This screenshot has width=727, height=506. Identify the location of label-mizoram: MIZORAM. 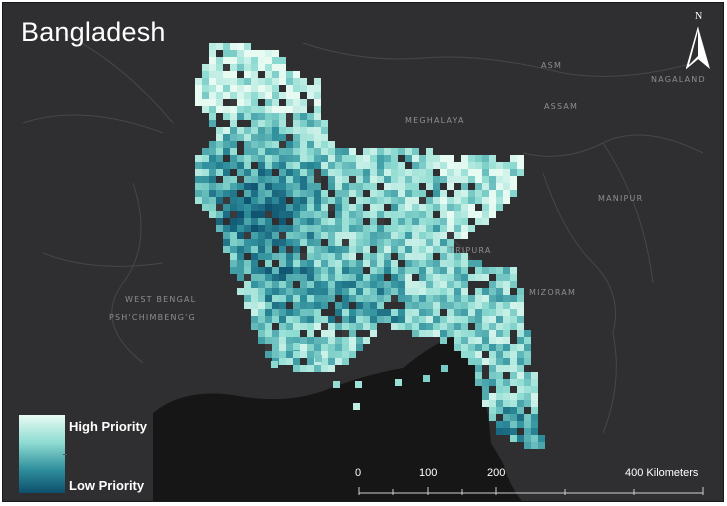
(553, 292).